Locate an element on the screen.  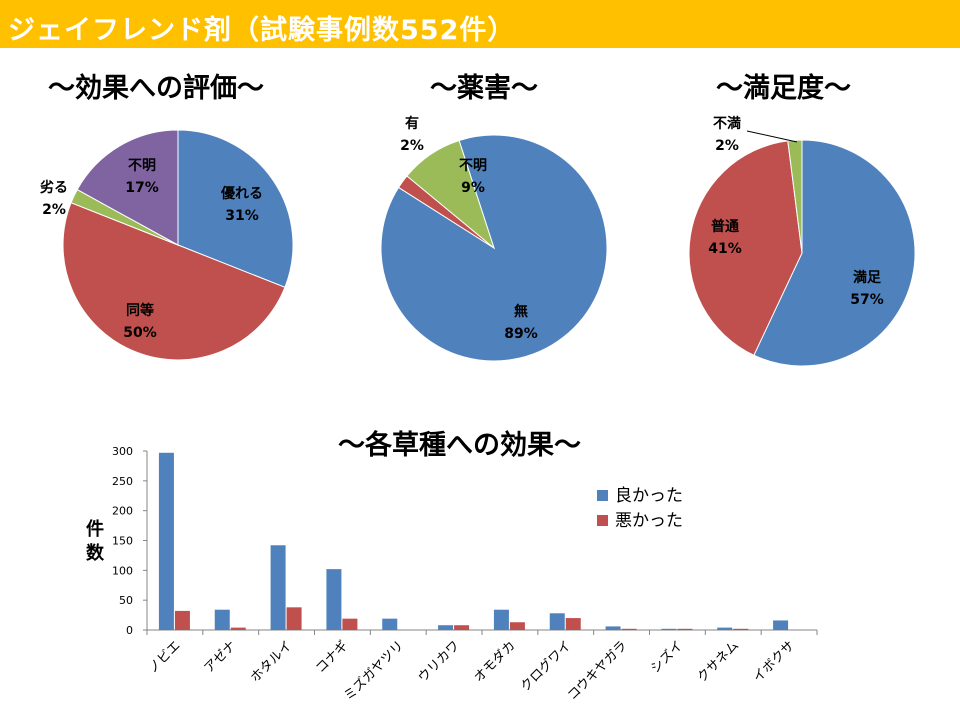
header-banner: ジェイフレンド剤（試験事例数552件） is located at coordinates (480, 24).